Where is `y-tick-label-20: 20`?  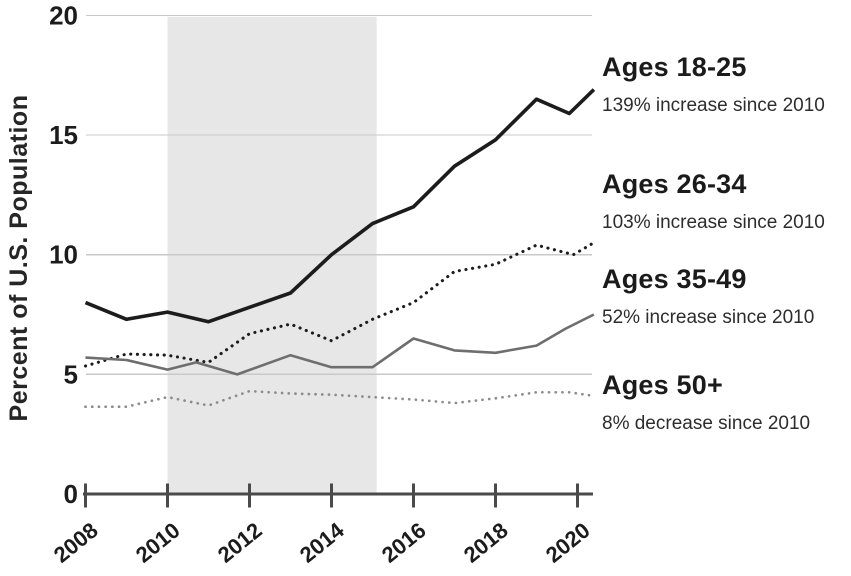 y-tick-label-20: 20 is located at coordinates (63, 15).